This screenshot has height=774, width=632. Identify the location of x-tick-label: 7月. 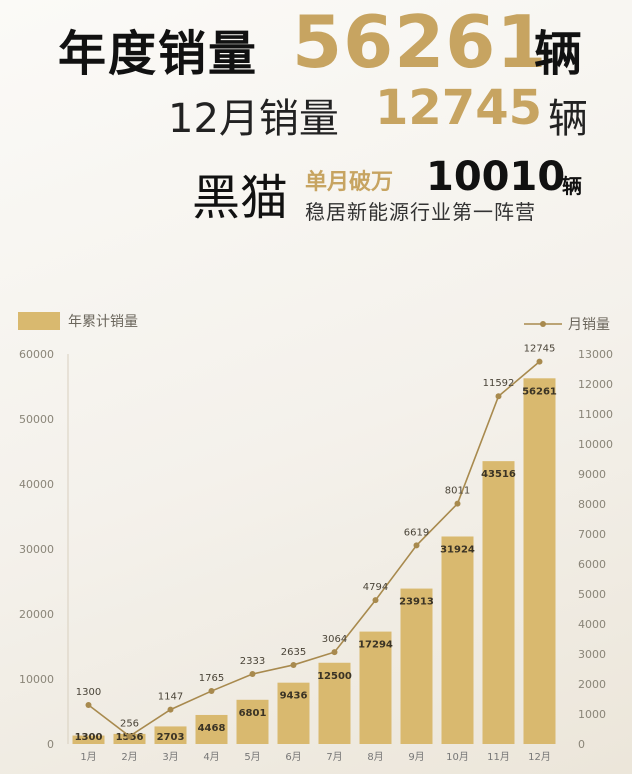
(334, 757).